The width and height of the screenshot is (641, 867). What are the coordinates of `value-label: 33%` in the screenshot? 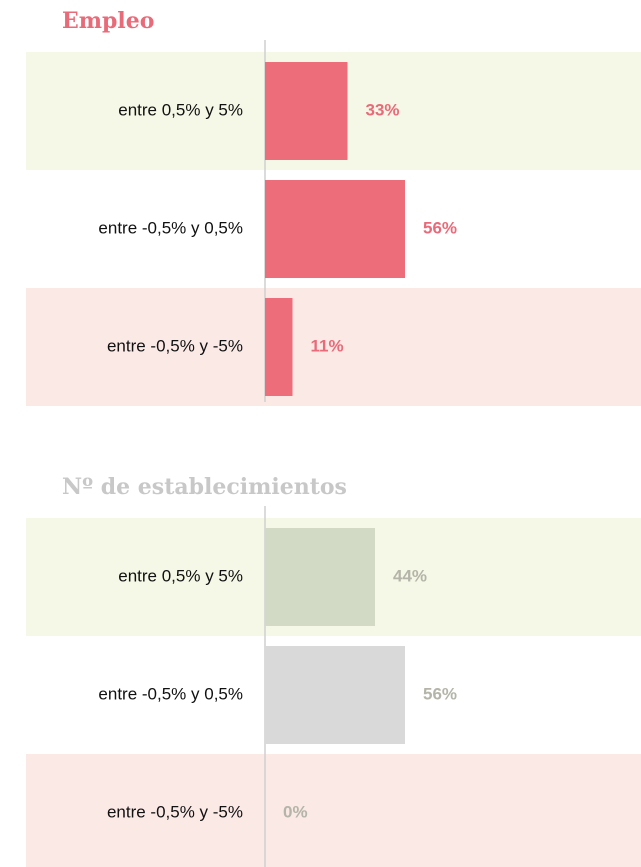 It's located at (383, 109).